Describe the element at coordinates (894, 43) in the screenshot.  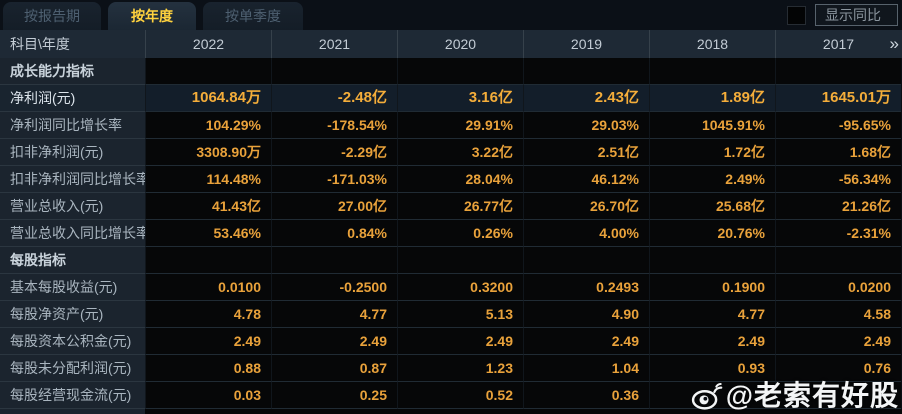
I see `more-columns-icon: »` at that location.